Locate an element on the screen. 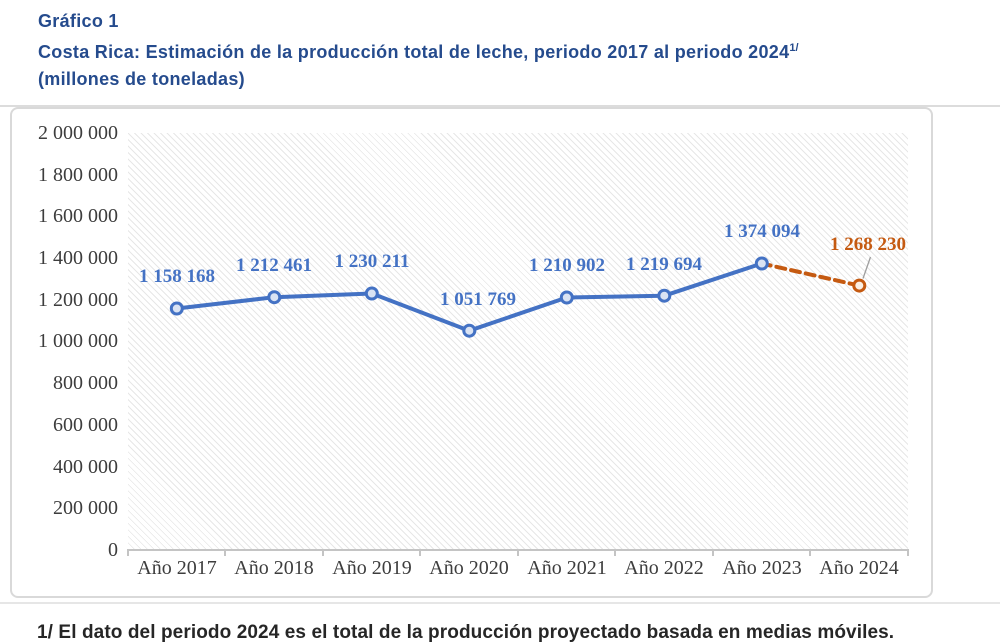  data-label: 1 230 211 is located at coordinates (372, 261).